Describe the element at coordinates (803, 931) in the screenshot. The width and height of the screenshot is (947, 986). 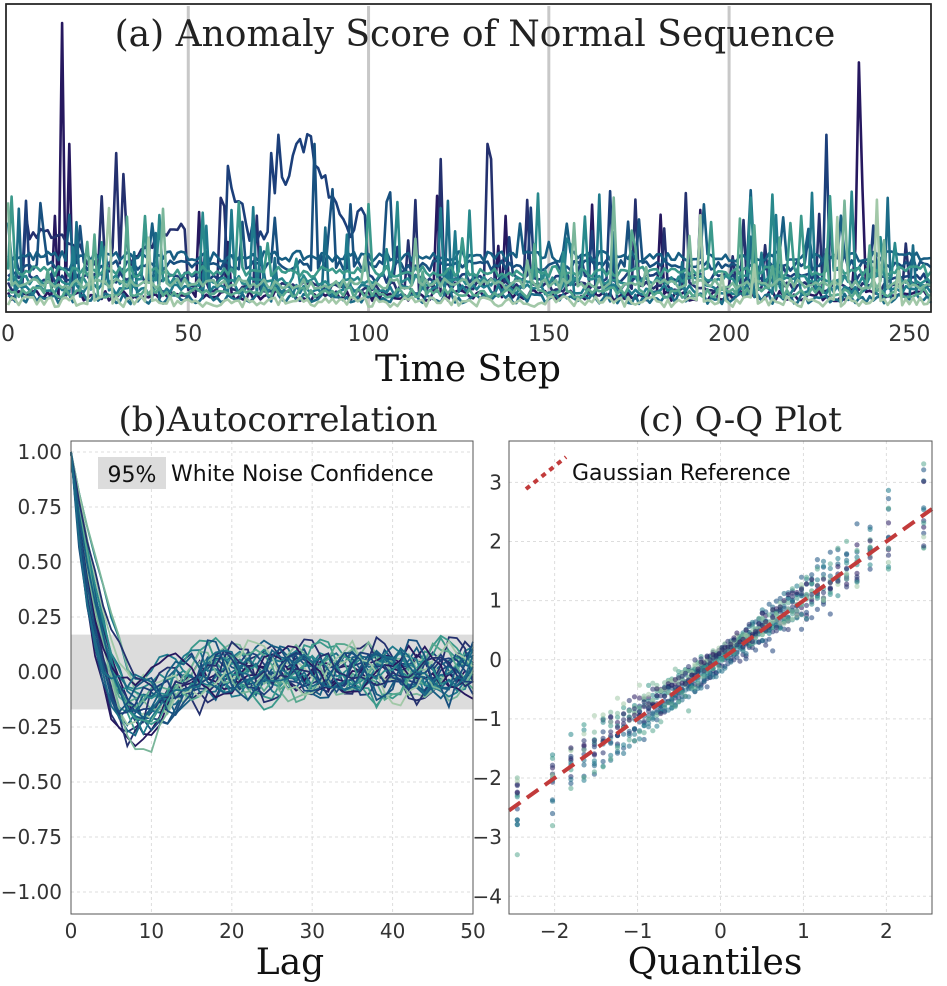
I see `c-xtick-3: 1` at that location.